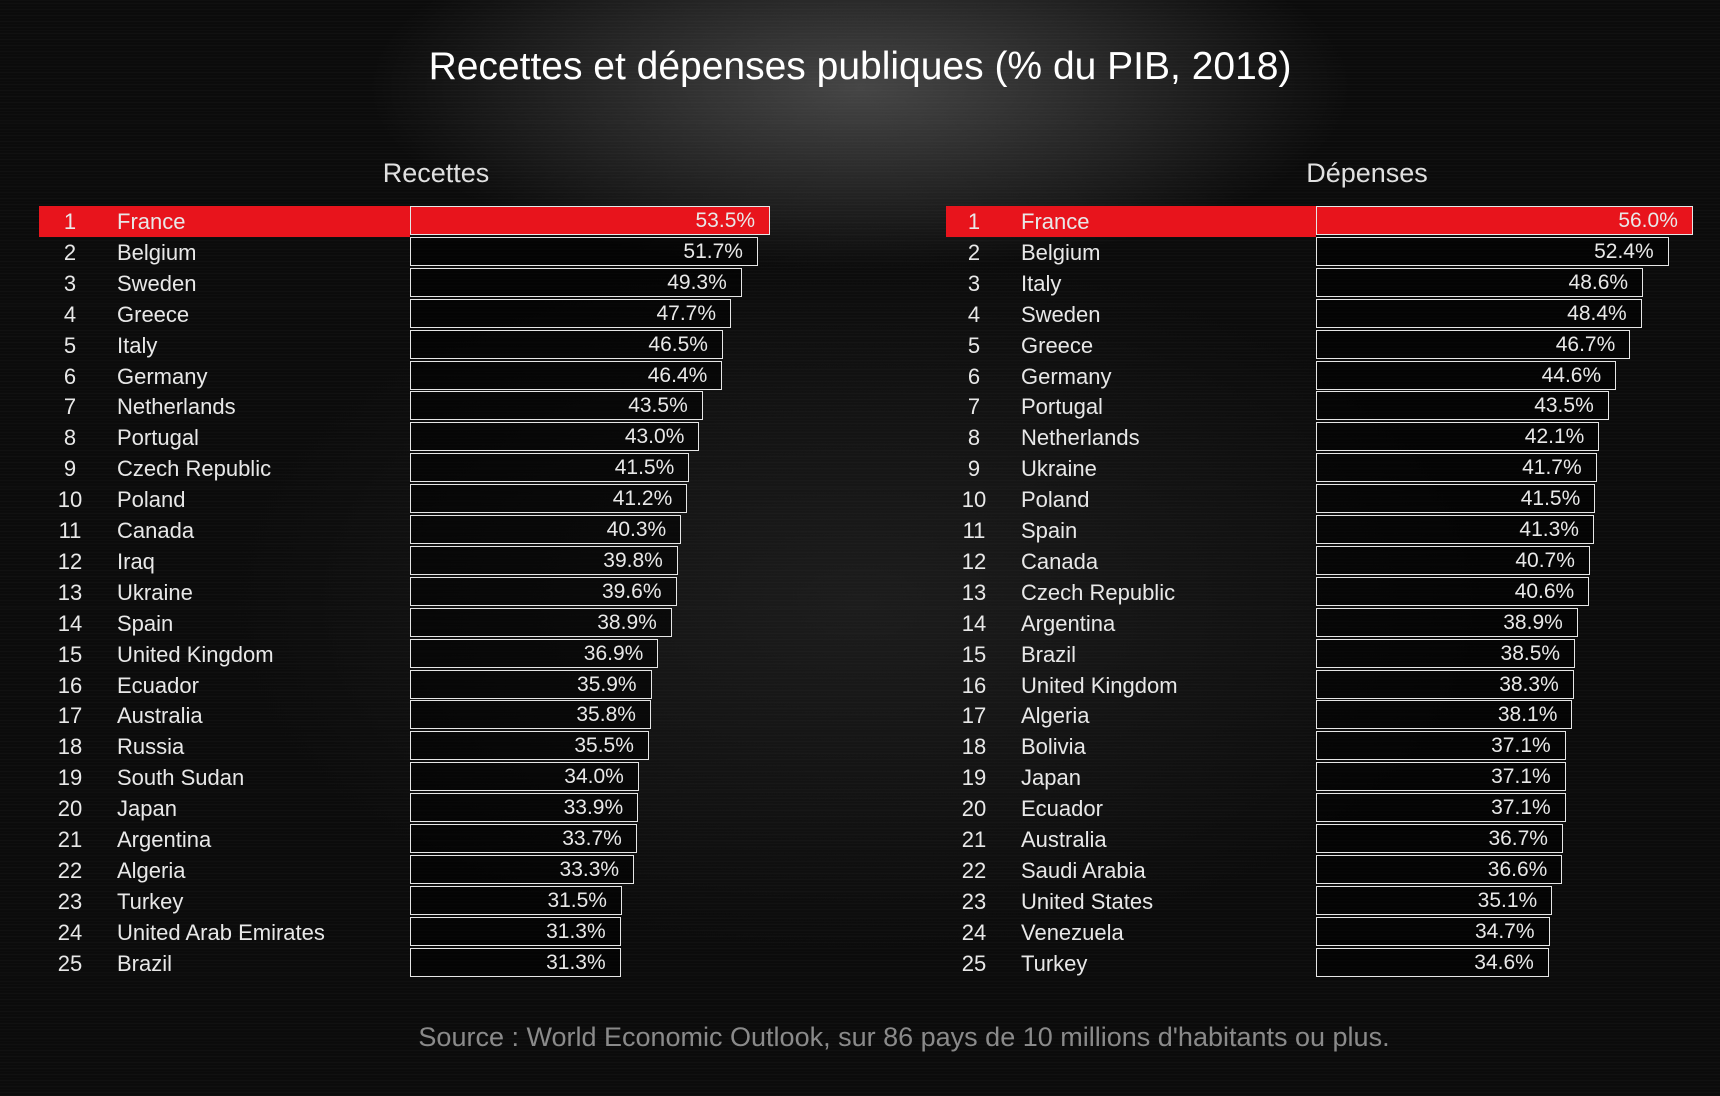 The height and width of the screenshot is (1096, 1720). What do you see at coordinates (860, 623) in the screenshot?
I see `chart-row: 14 Argentina 38.9%` at bounding box center [860, 623].